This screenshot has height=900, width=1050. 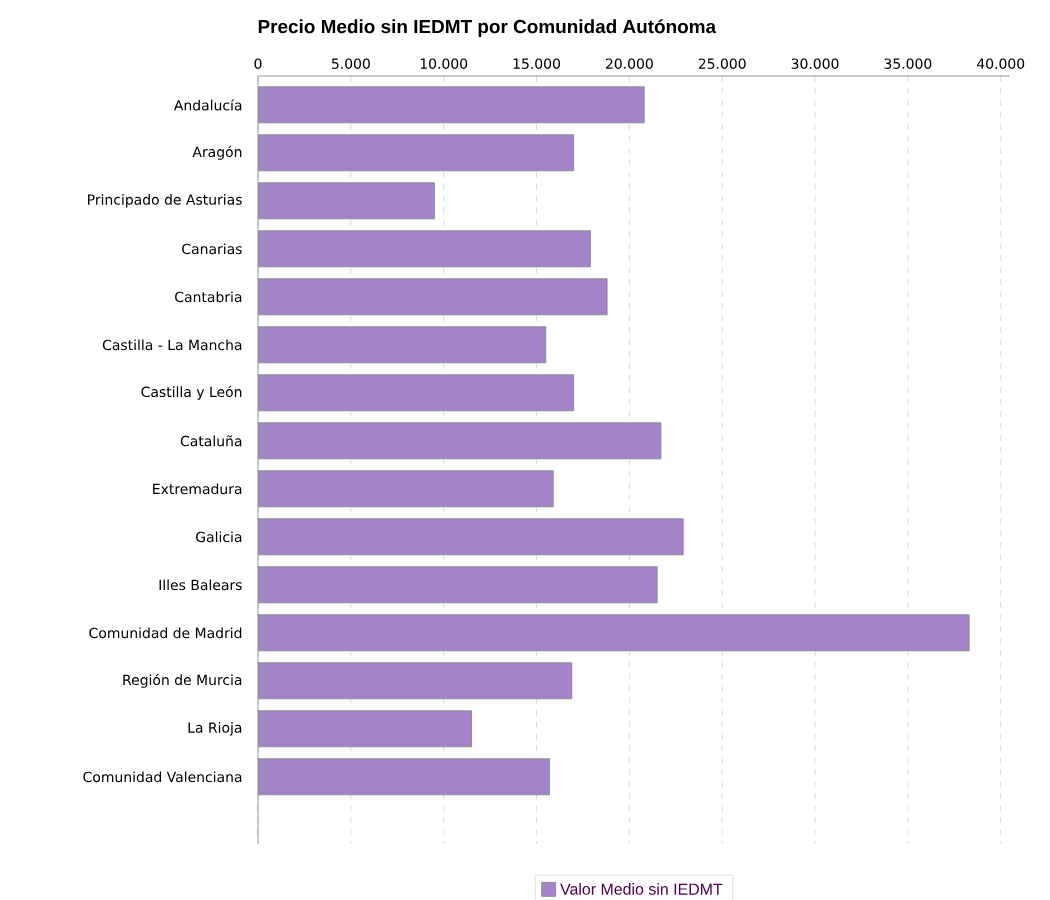 I want to click on chart-title: Precio Medio sin IEDMT por Comunidad Autónoma, so click(x=487, y=28).